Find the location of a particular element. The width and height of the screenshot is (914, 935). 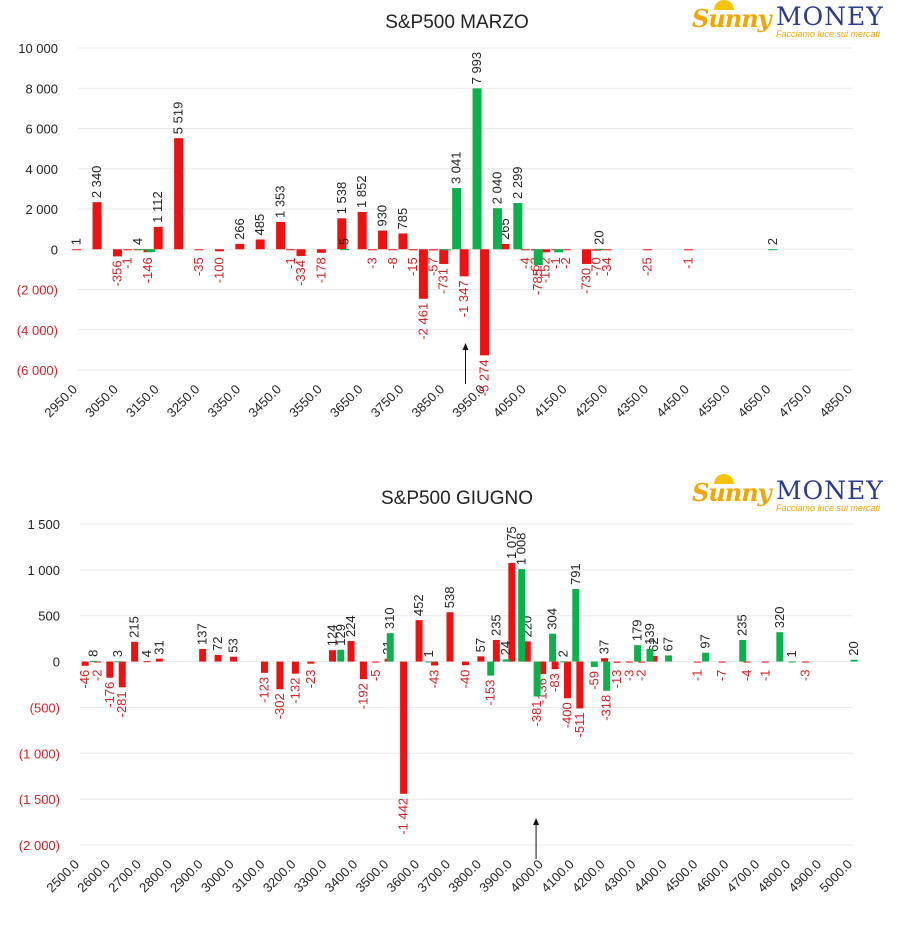

logo-giugno: Sunny MONEY Facciamo luce sui mercati is located at coordinates (792, 495).